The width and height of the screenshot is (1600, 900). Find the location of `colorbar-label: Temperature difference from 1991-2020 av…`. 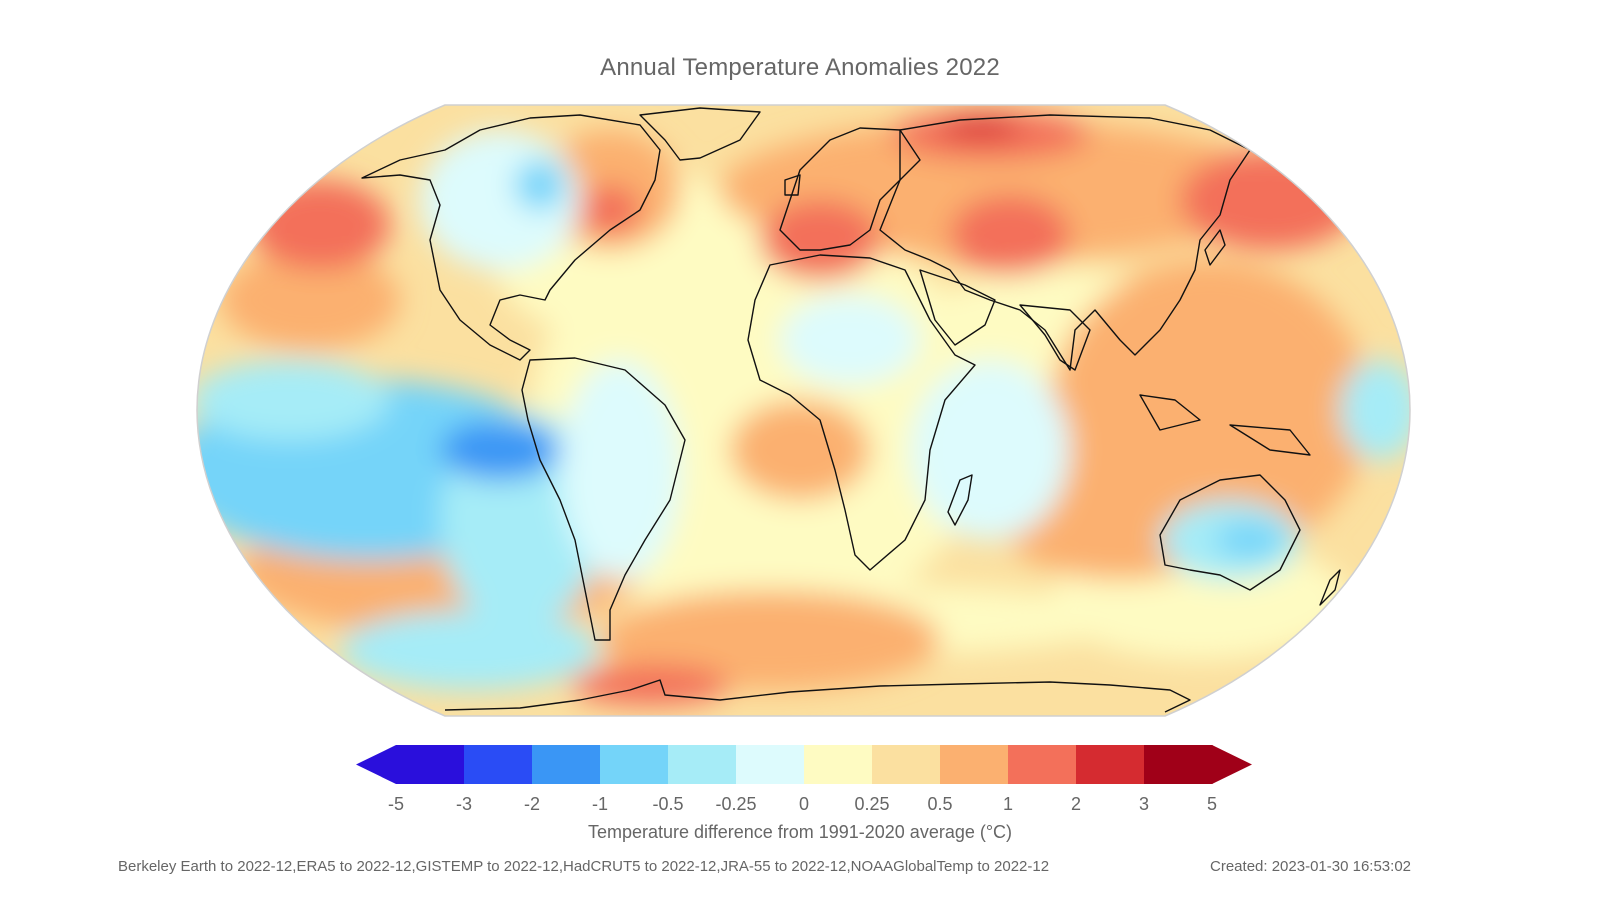

colorbar-label: Temperature difference from 1991-2020 av… is located at coordinates (800, 832).